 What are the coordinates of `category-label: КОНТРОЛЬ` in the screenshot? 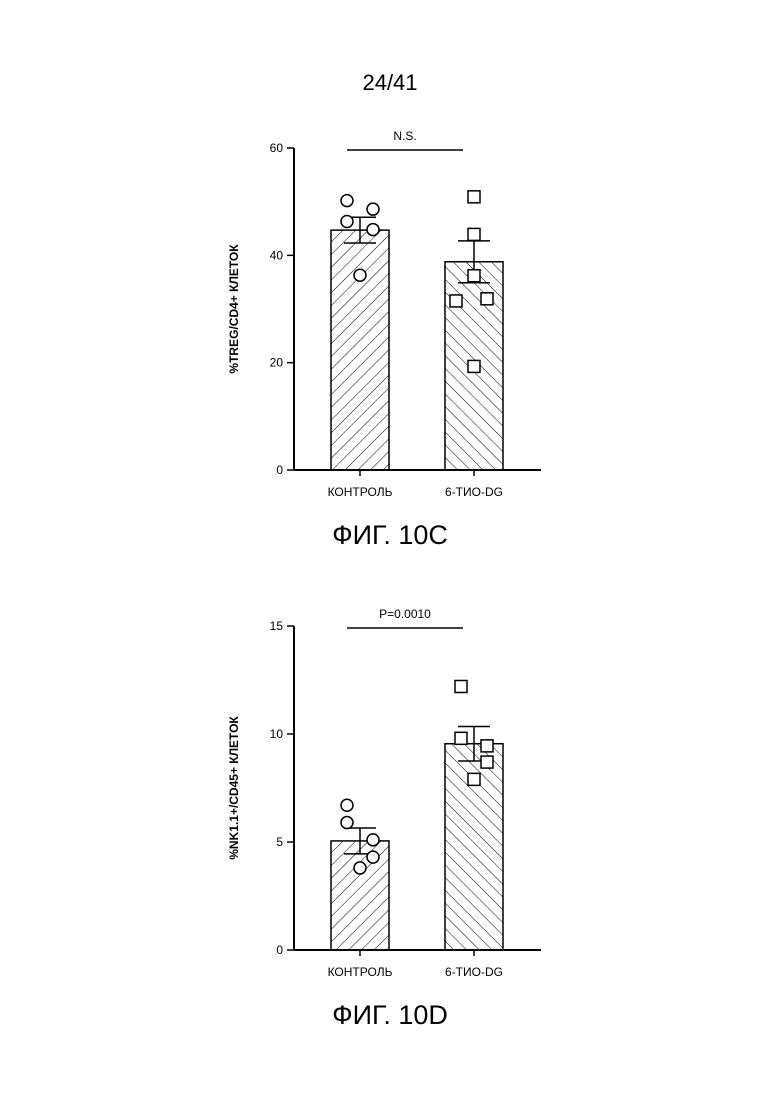 It's located at (360, 972).